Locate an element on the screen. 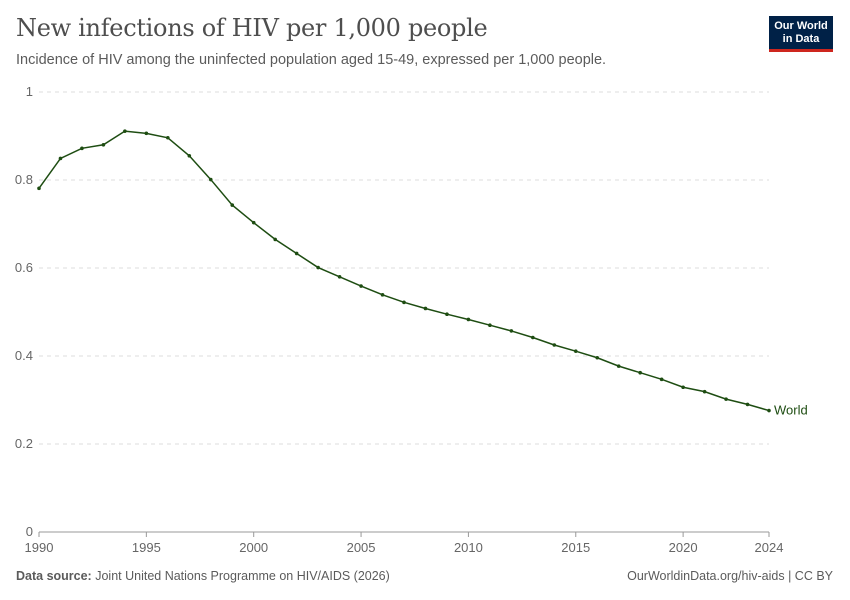 The width and height of the screenshot is (850, 600). source-label: Data source: is located at coordinates (54, 576).